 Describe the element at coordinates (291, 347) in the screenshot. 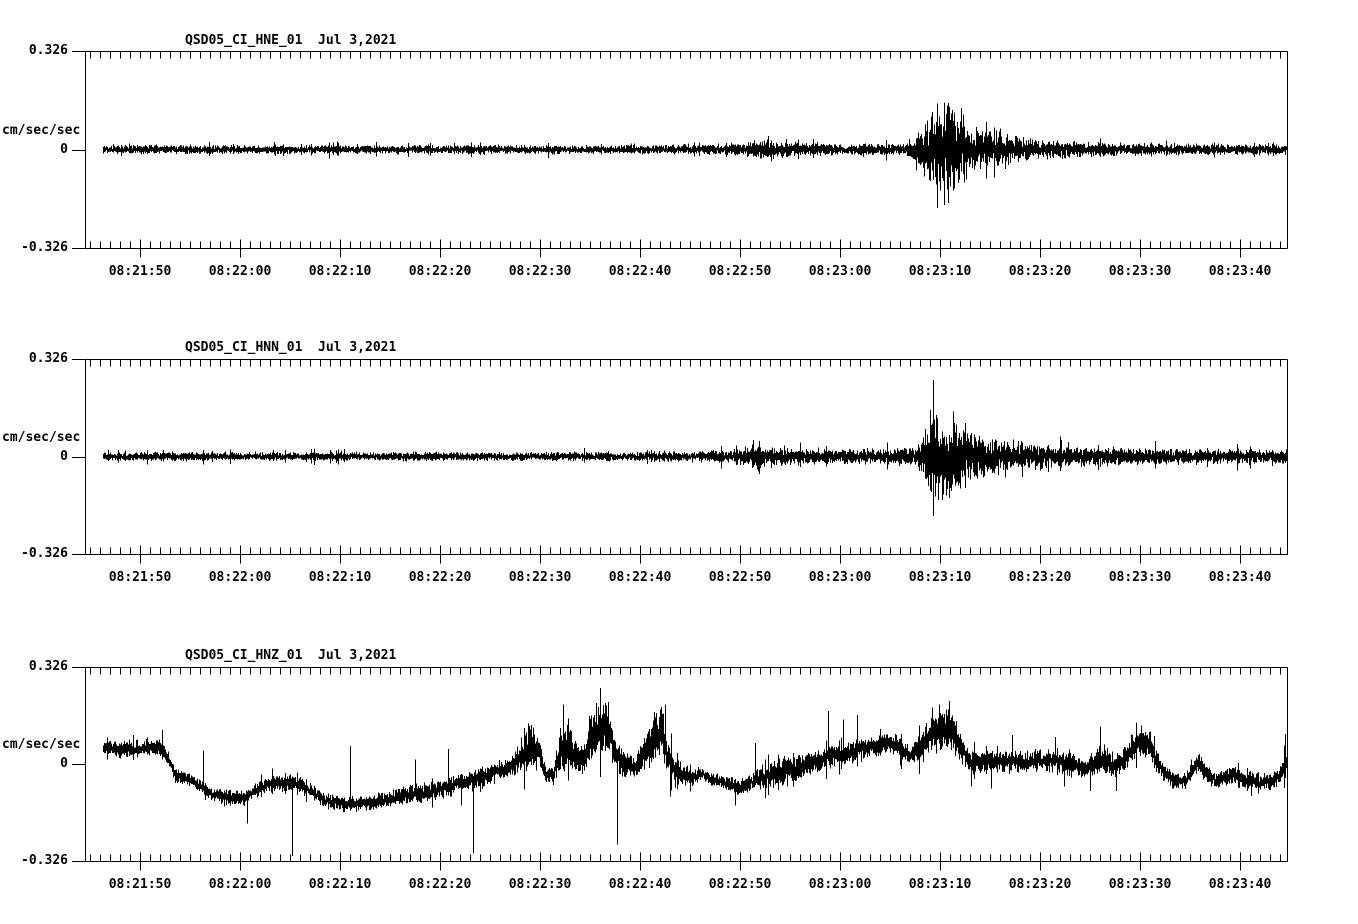

I see `trace-title: QSD05_CI_HNN_01 Jul 3,2021` at that location.